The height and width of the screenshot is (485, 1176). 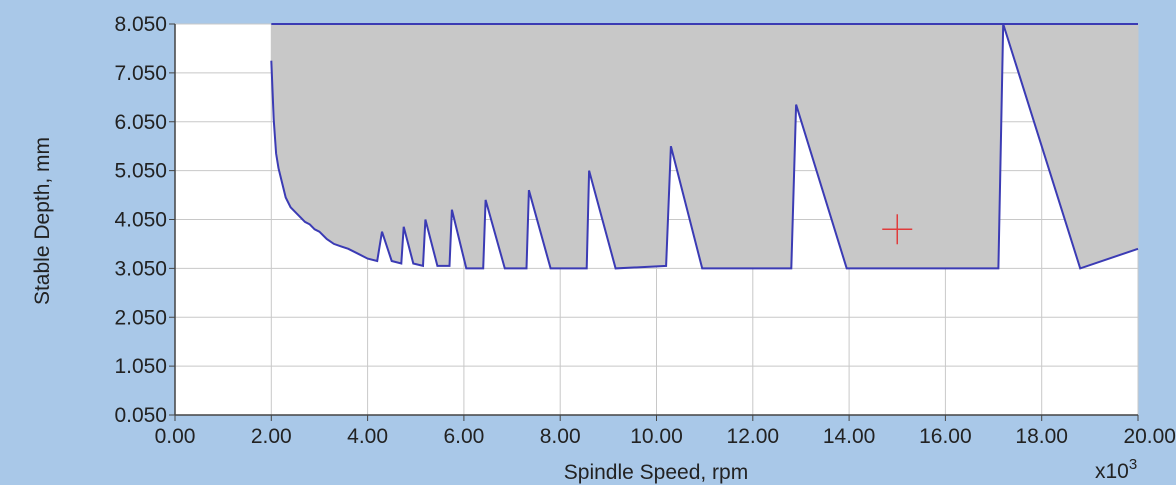 What do you see at coordinates (140, 317) in the screenshot?
I see `y-tick-label: 2.050` at bounding box center [140, 317].